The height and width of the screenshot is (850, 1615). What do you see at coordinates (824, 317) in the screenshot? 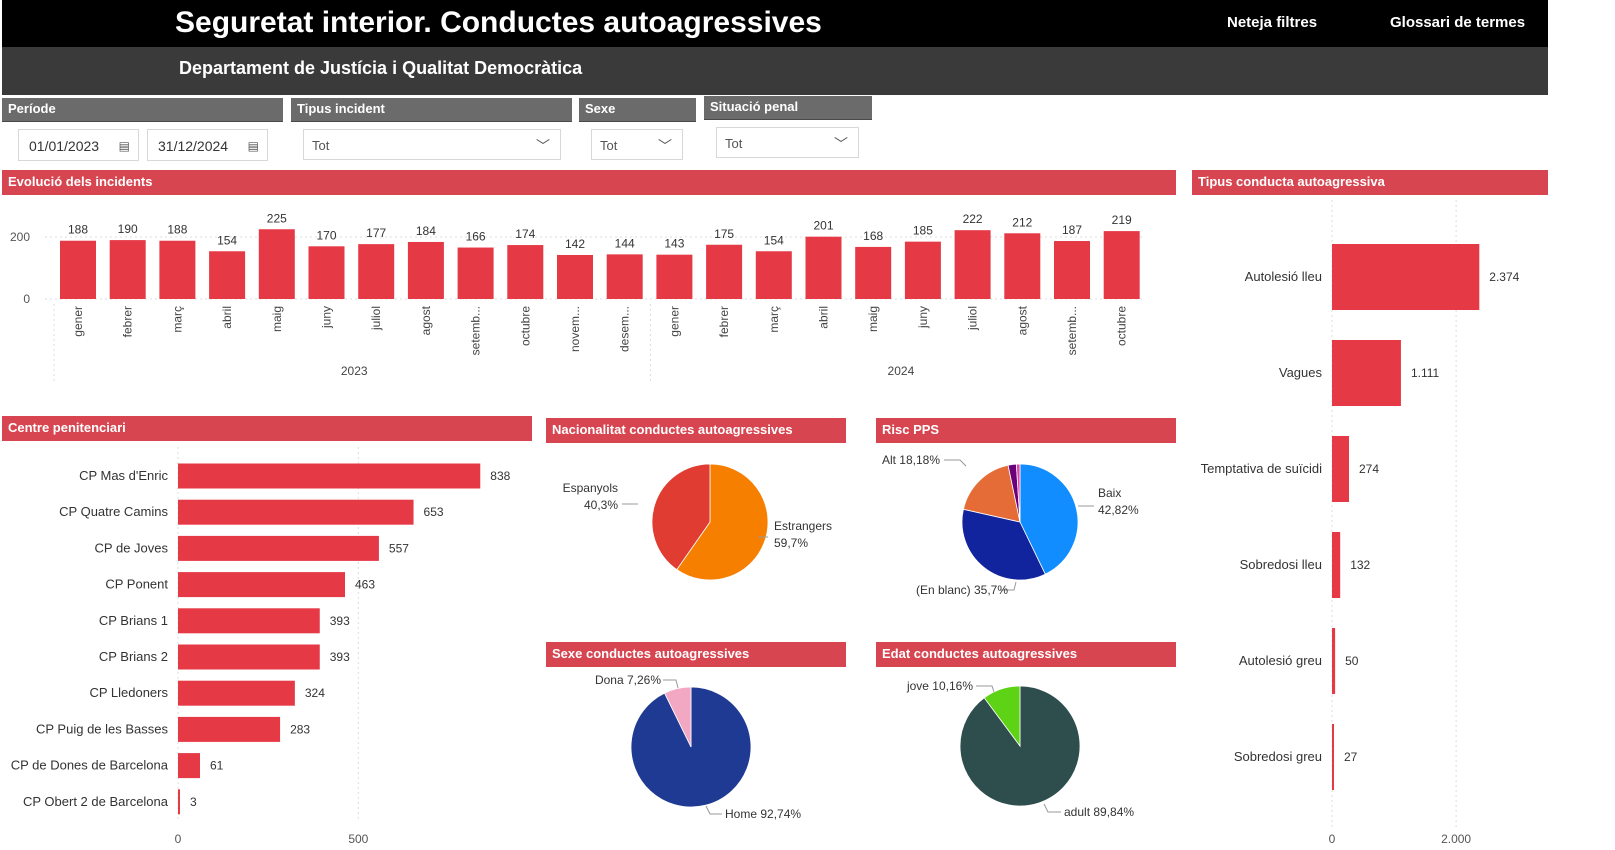
I see `x-tick-label: abril` at bounding box center [824, 317].